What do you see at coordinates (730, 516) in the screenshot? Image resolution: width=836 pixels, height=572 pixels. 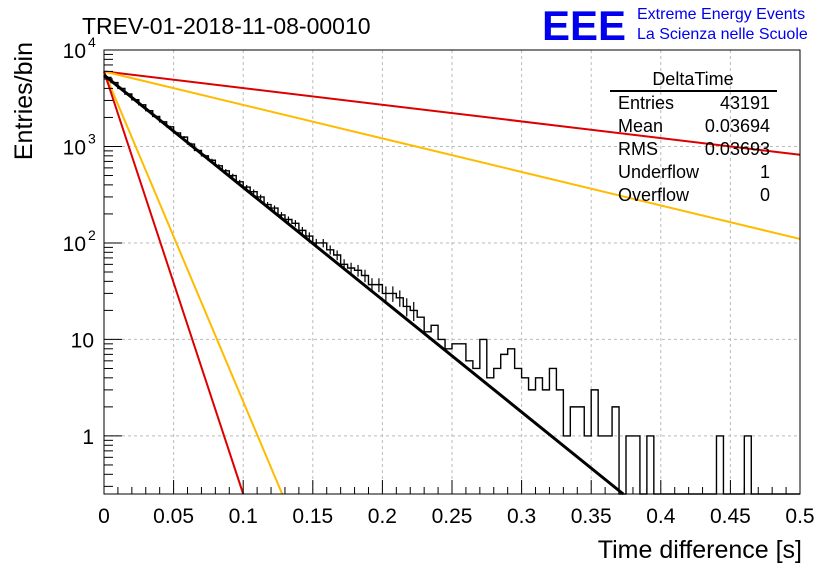 I see `x-tick-label: 0.45` at bounding box center [730, 516].